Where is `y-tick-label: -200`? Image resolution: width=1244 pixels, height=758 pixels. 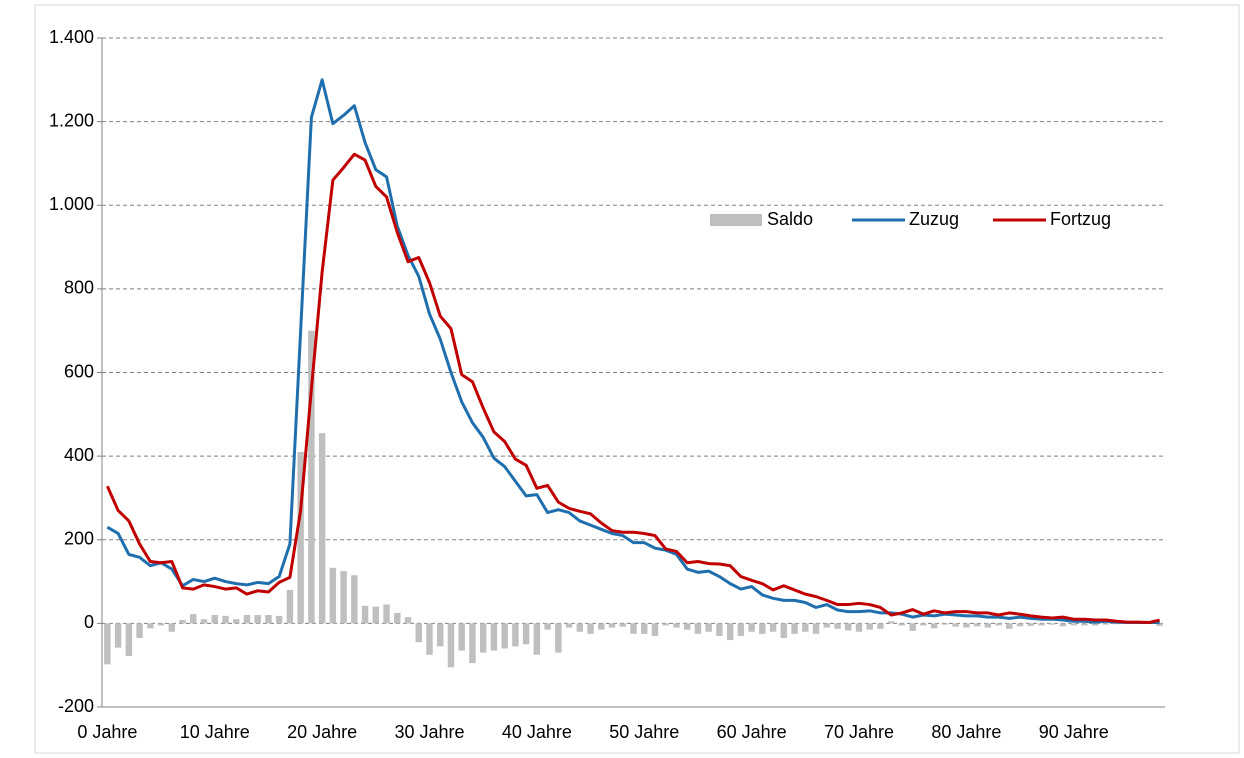
y-tick-label: -200 is located at coordinates (76, 706).